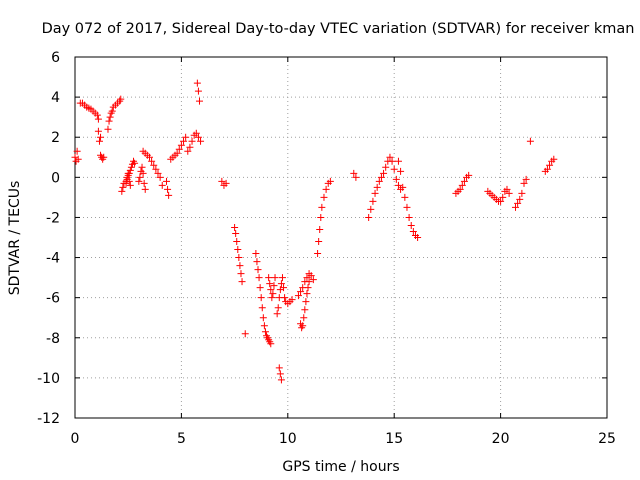  I want to click on x-tick-label: 0, so click(75, 439).